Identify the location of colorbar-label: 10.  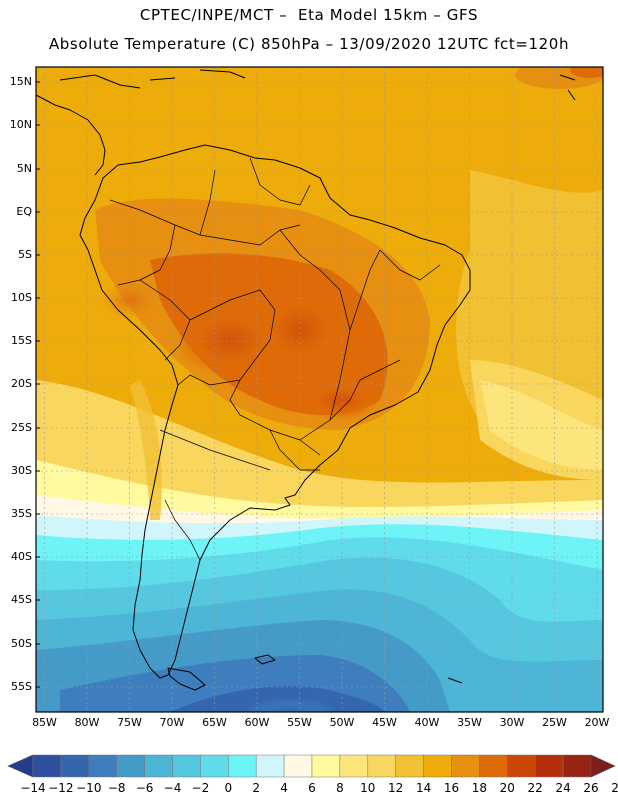
(368, 788).